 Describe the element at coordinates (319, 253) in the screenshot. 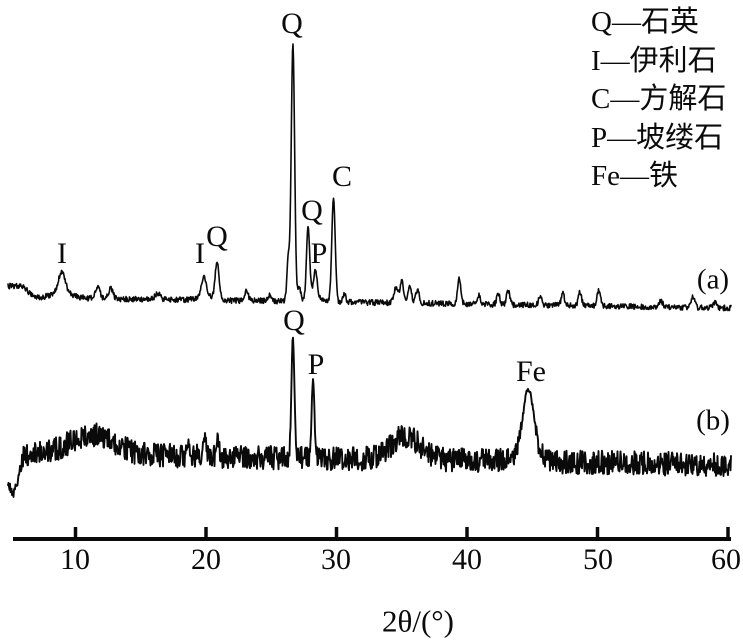

I see `peak-label-a-palygorskite: P` at that location.